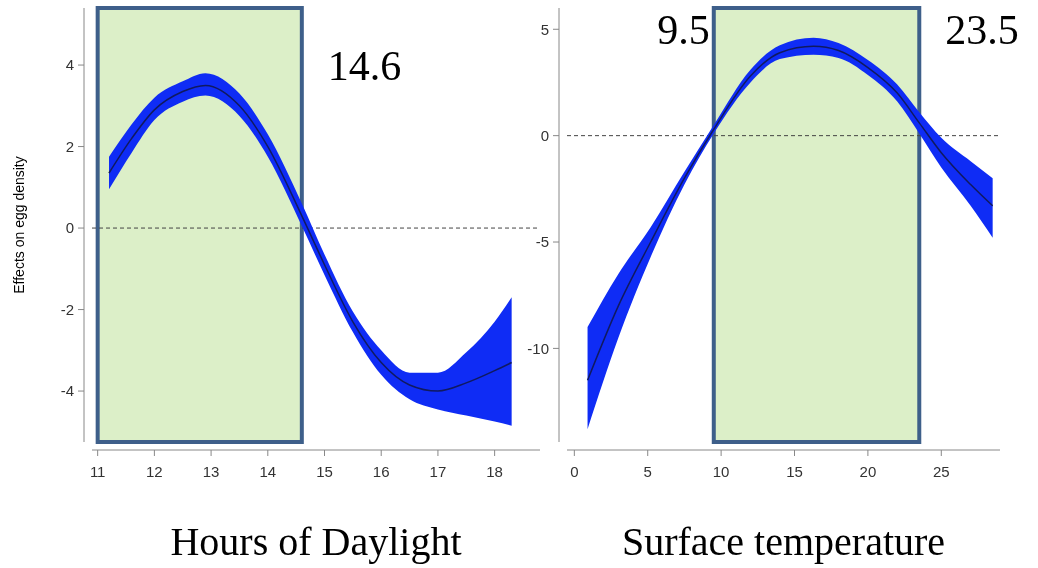  Describe the element at coordinates (868, 471) in the screenshot. I see `x-tick-label: 20` at that location.